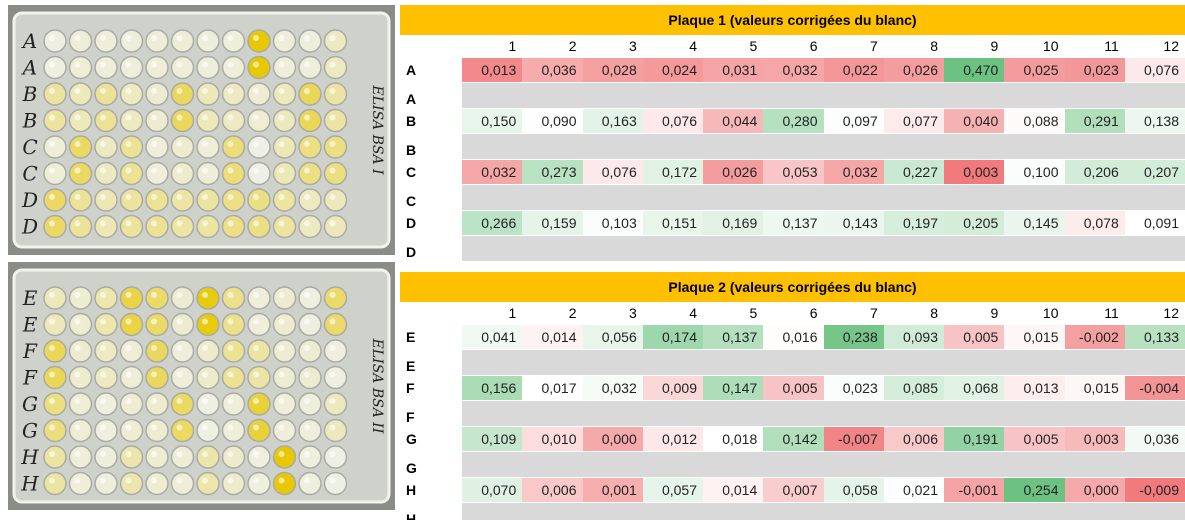 The image size is (1185, 520). Describe the element at coordinates (1094, 337) in the screenshot. I see `value-cell: -0,002` at that location.